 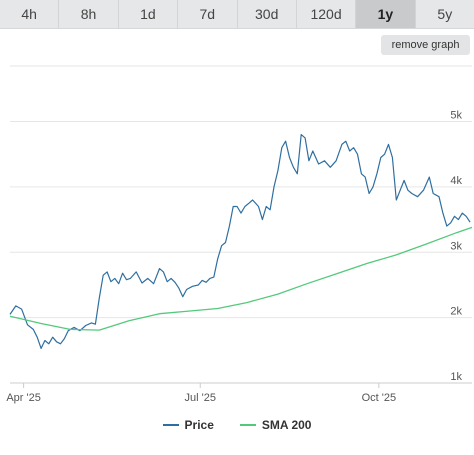 What do you see at coordinates (379, 398) in the screenshot?
I see `x-tick-label: Oct '25` at bounding box center [379, 398].